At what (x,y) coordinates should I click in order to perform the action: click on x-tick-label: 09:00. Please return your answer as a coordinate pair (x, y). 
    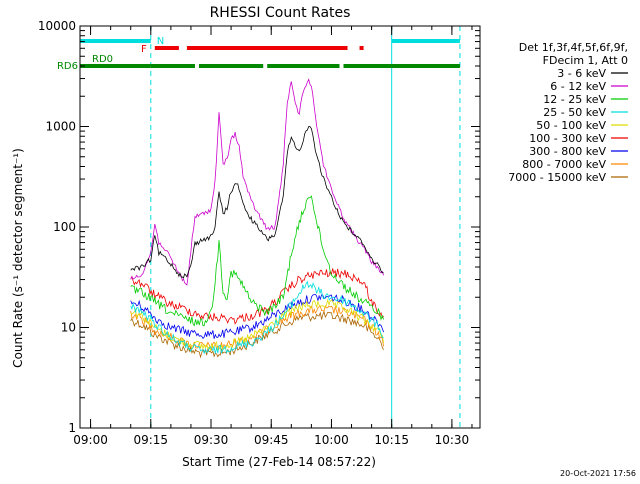
    Looking at the image, I should click on (90, 440).